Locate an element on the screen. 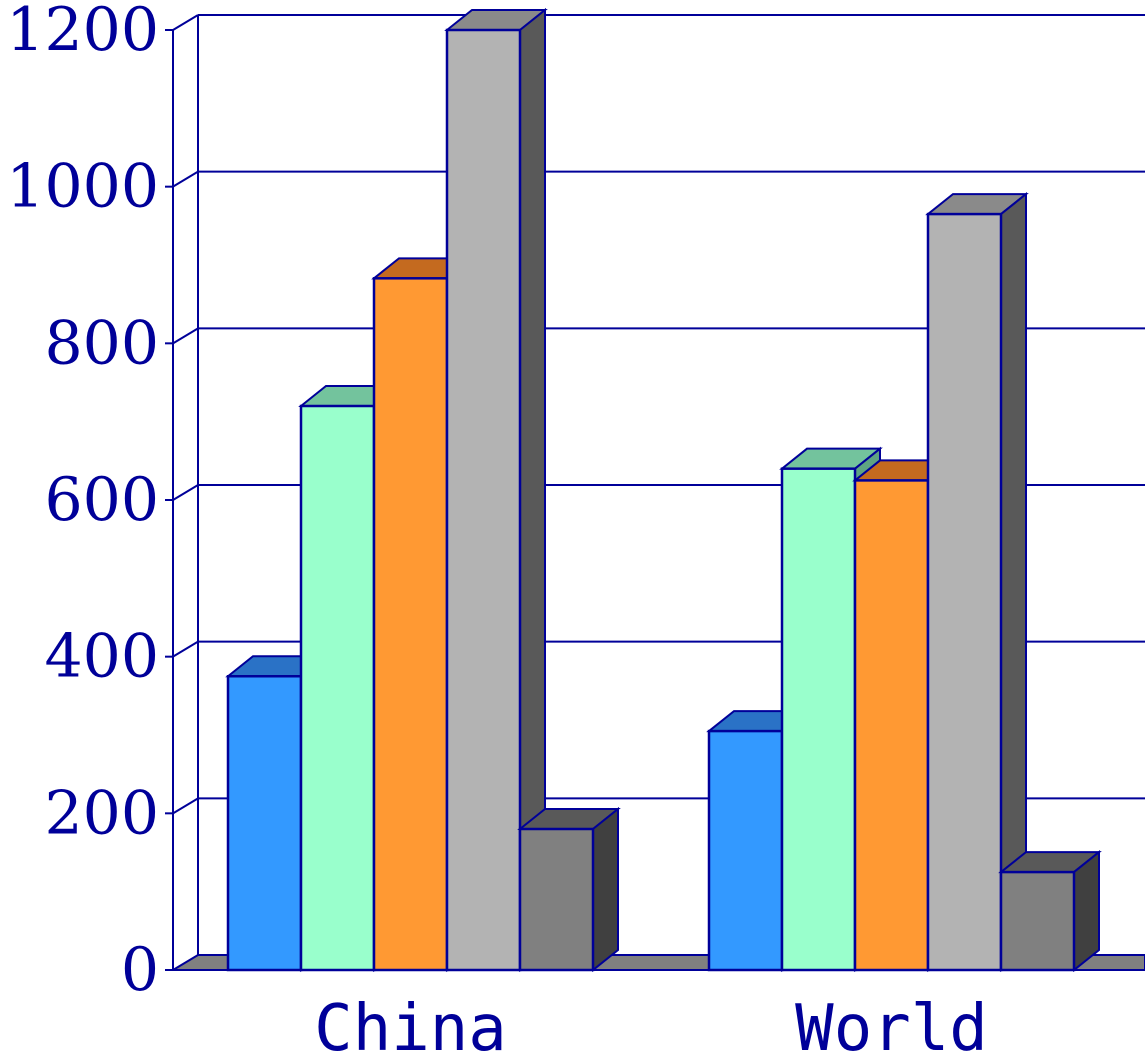 This screenshot has height=1057, width=1145. y-tick-label: 400 is located at coordinates (101, 657).